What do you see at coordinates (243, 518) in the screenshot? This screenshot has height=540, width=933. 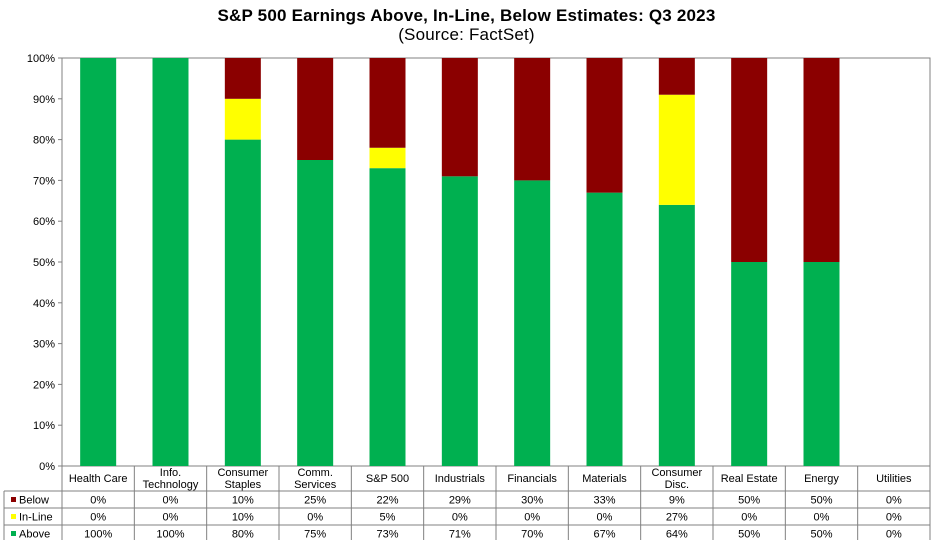 I see `table-value-in-line: 10%` at bounding box center [243, 518].